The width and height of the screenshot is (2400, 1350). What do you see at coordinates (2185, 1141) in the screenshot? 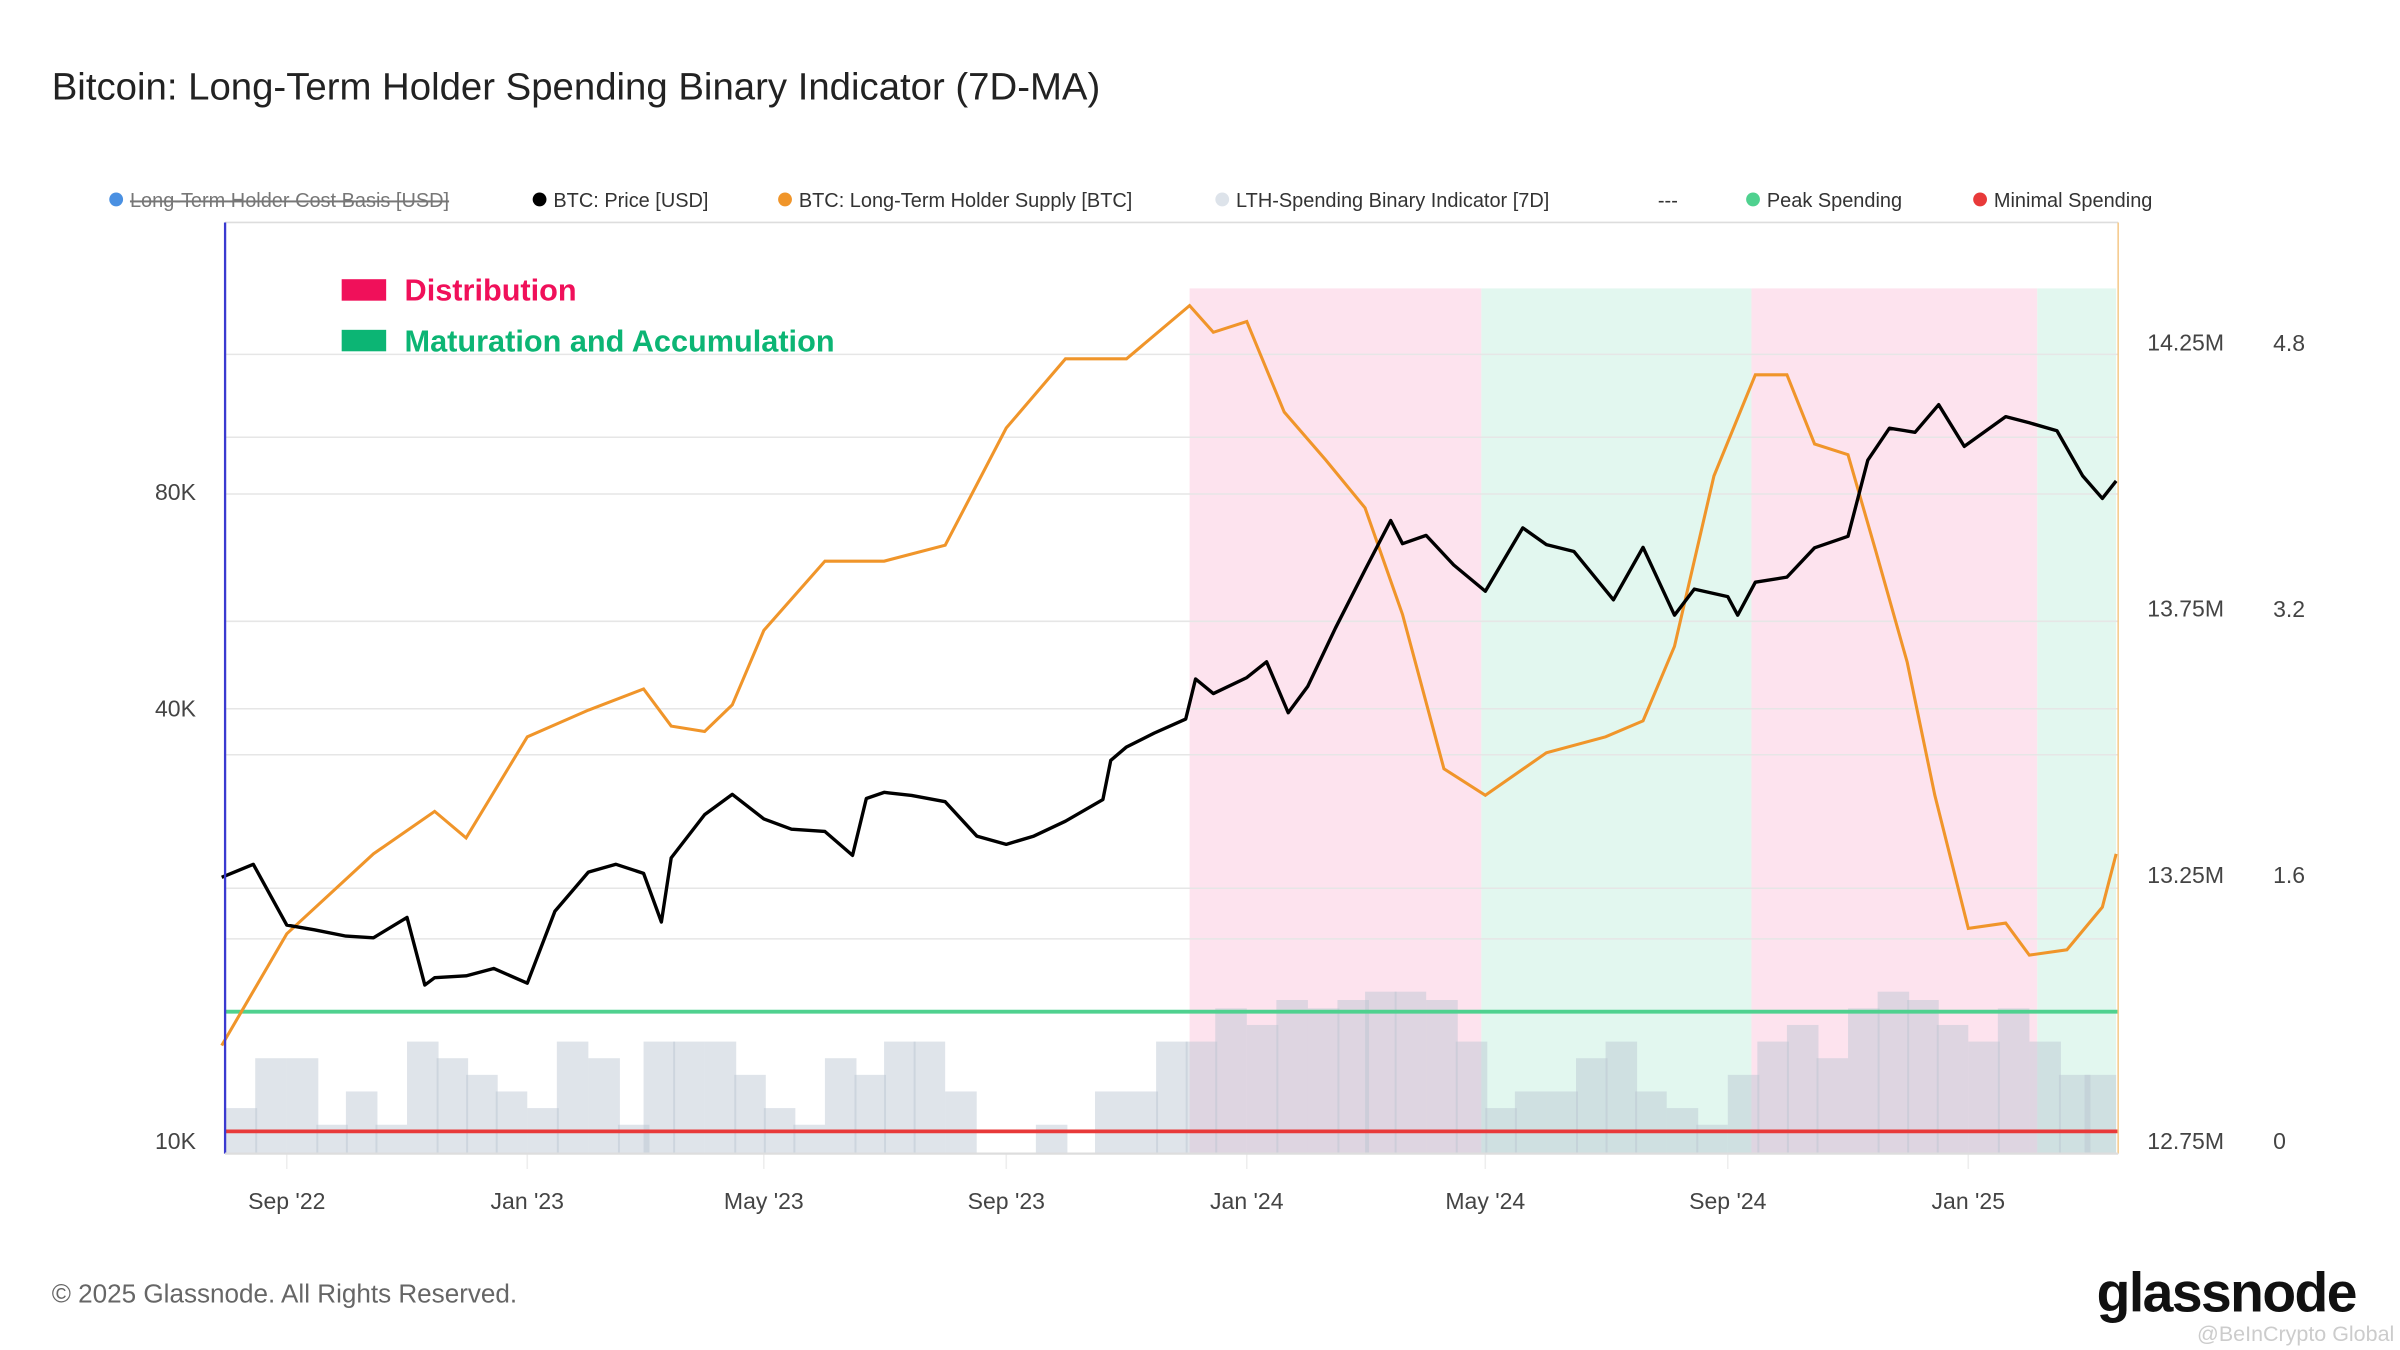
I see `y-right-supply-tick-label: 12.75M` at bounding box center [2185, 1141].